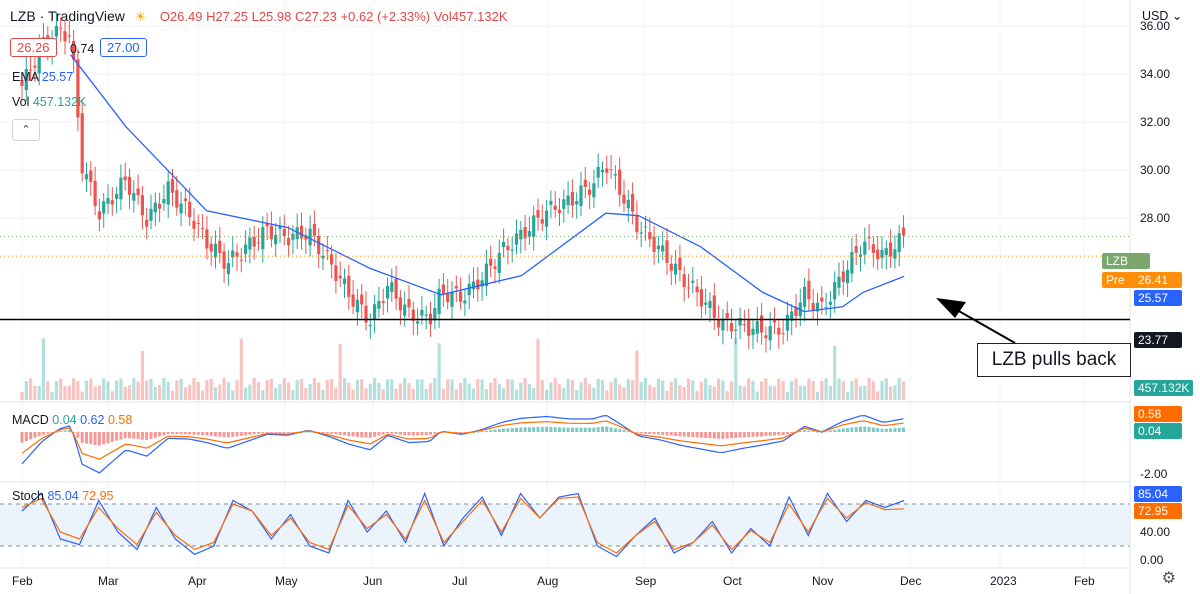  Describe the element at coordinates (67, 16) in the screenshot. I see `symbol-title: LZB · TradingView` at that location.